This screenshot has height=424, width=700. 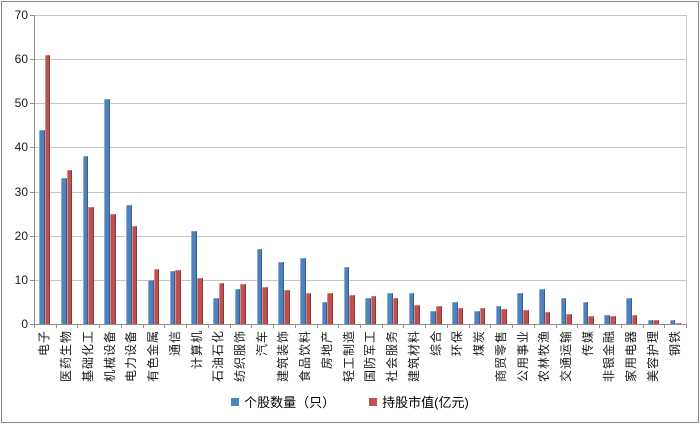 What do you see at coordinates (21, 15) in the screenshot?
I see `y-axis-tick-label: 70` at bounding box center [21, 15].